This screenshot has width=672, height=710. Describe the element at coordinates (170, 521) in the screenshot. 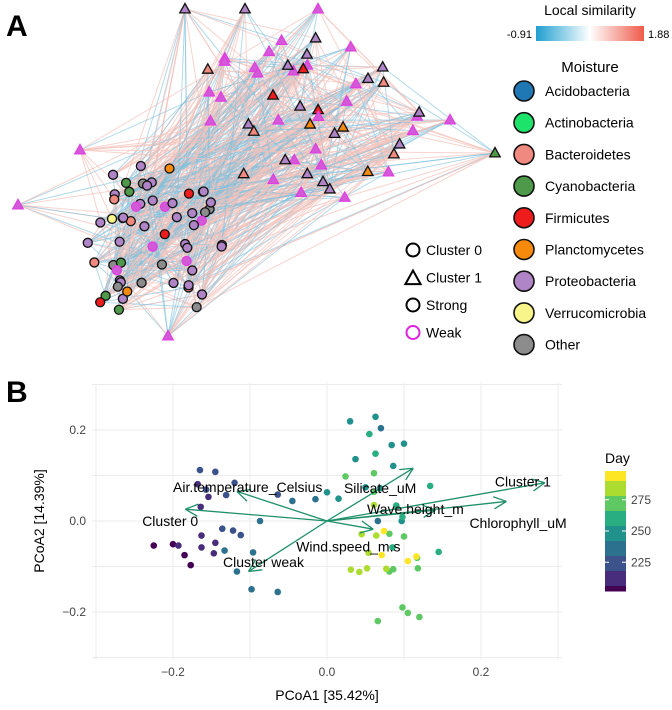

I see `arrow-label: Cluster 0` at that location.